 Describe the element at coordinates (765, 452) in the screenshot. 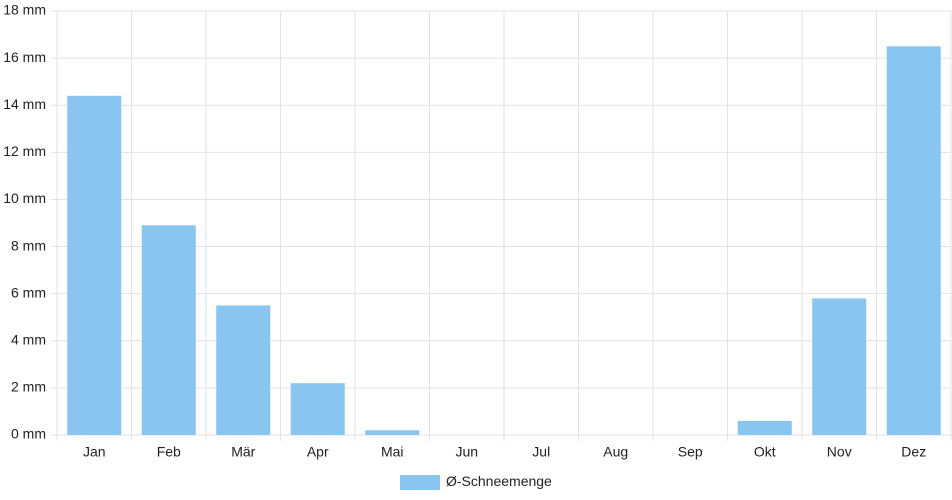

I see `x-tick-label: Okt` at that location.